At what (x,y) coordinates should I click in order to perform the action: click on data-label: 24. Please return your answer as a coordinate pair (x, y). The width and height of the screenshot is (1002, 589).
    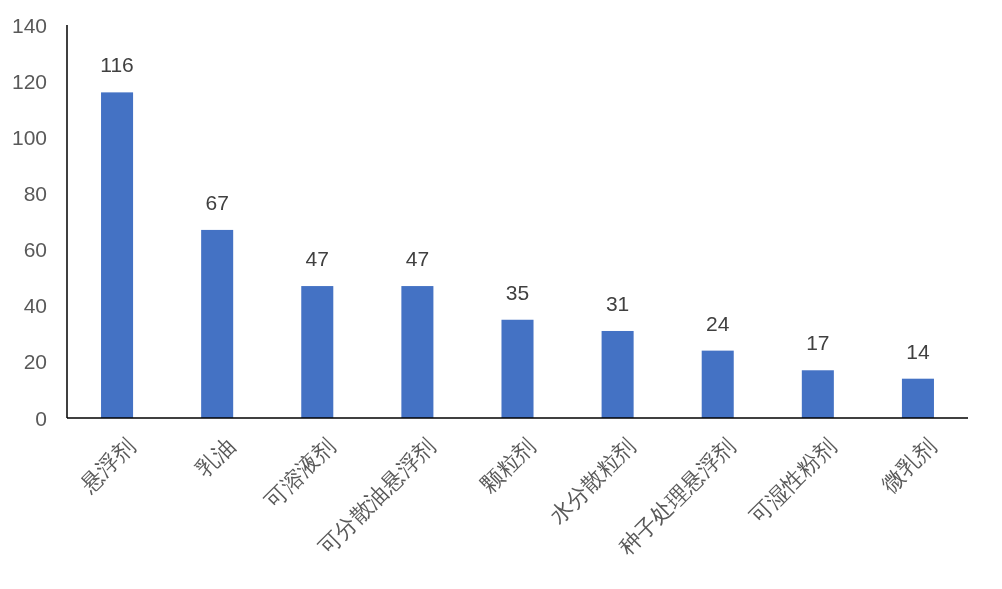
    Looking at the image, I should click on (718, 323).